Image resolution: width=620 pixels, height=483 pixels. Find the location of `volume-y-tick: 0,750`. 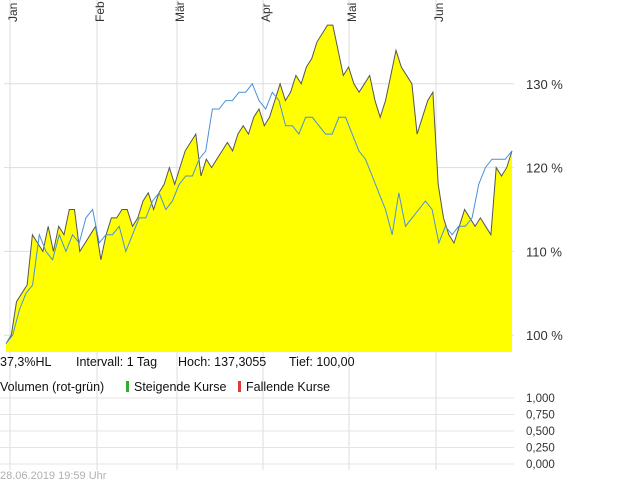

volume-y-tick: 0,750 is located at coordinates (540, 416).